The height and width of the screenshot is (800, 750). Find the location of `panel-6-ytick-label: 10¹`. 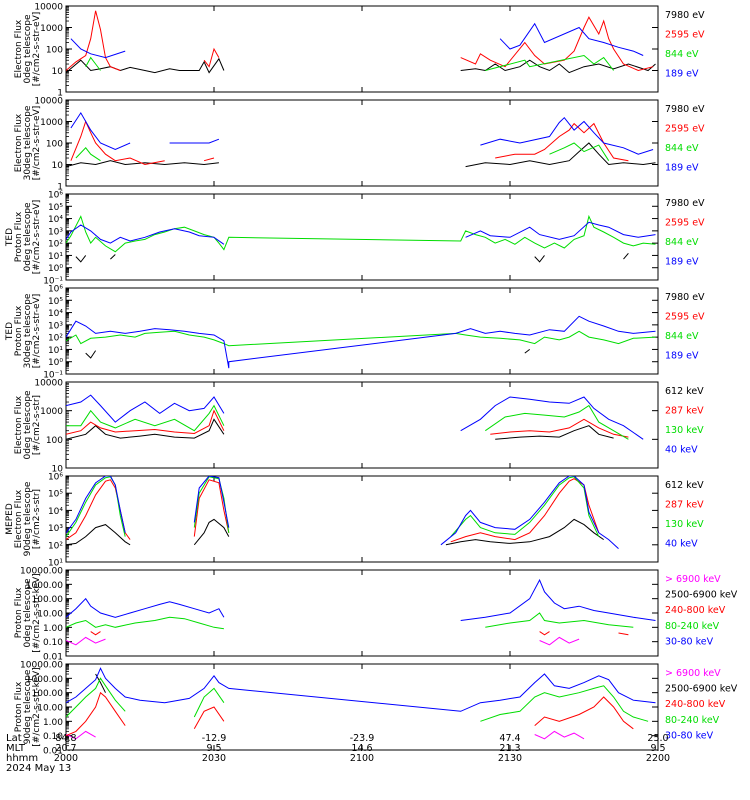

panel-6-ytick-label: 10¹ is located at coordinates (55, 564).